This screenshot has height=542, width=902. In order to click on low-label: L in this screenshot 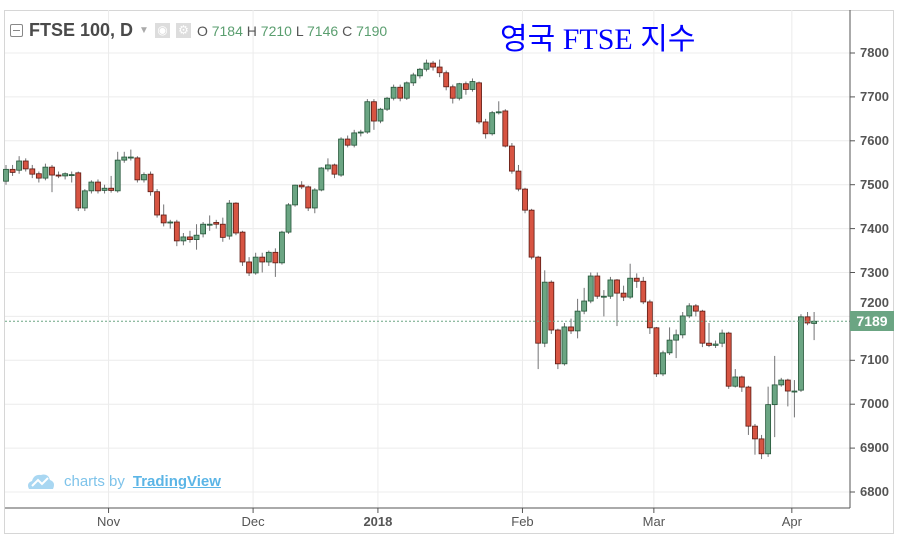, I will do `click(299, 30)`.